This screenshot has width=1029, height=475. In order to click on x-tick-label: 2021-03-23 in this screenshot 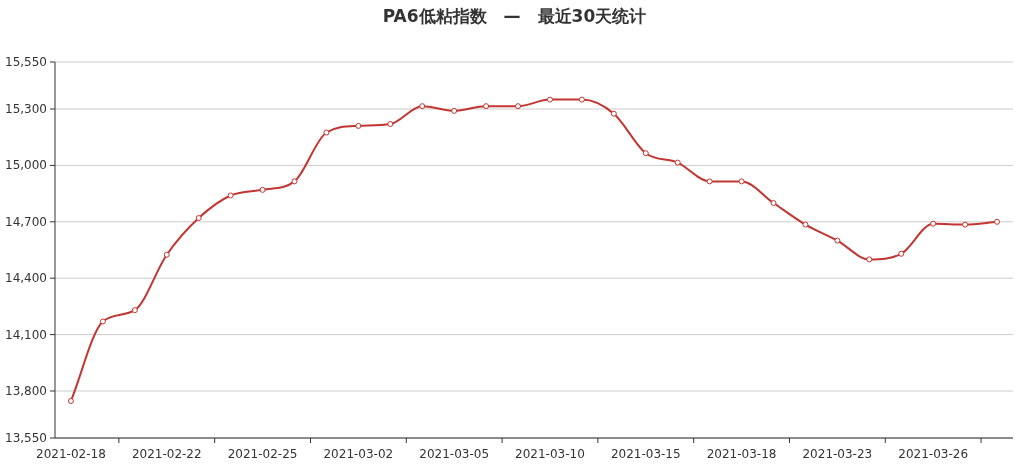, I will do `click(837, 454)`.